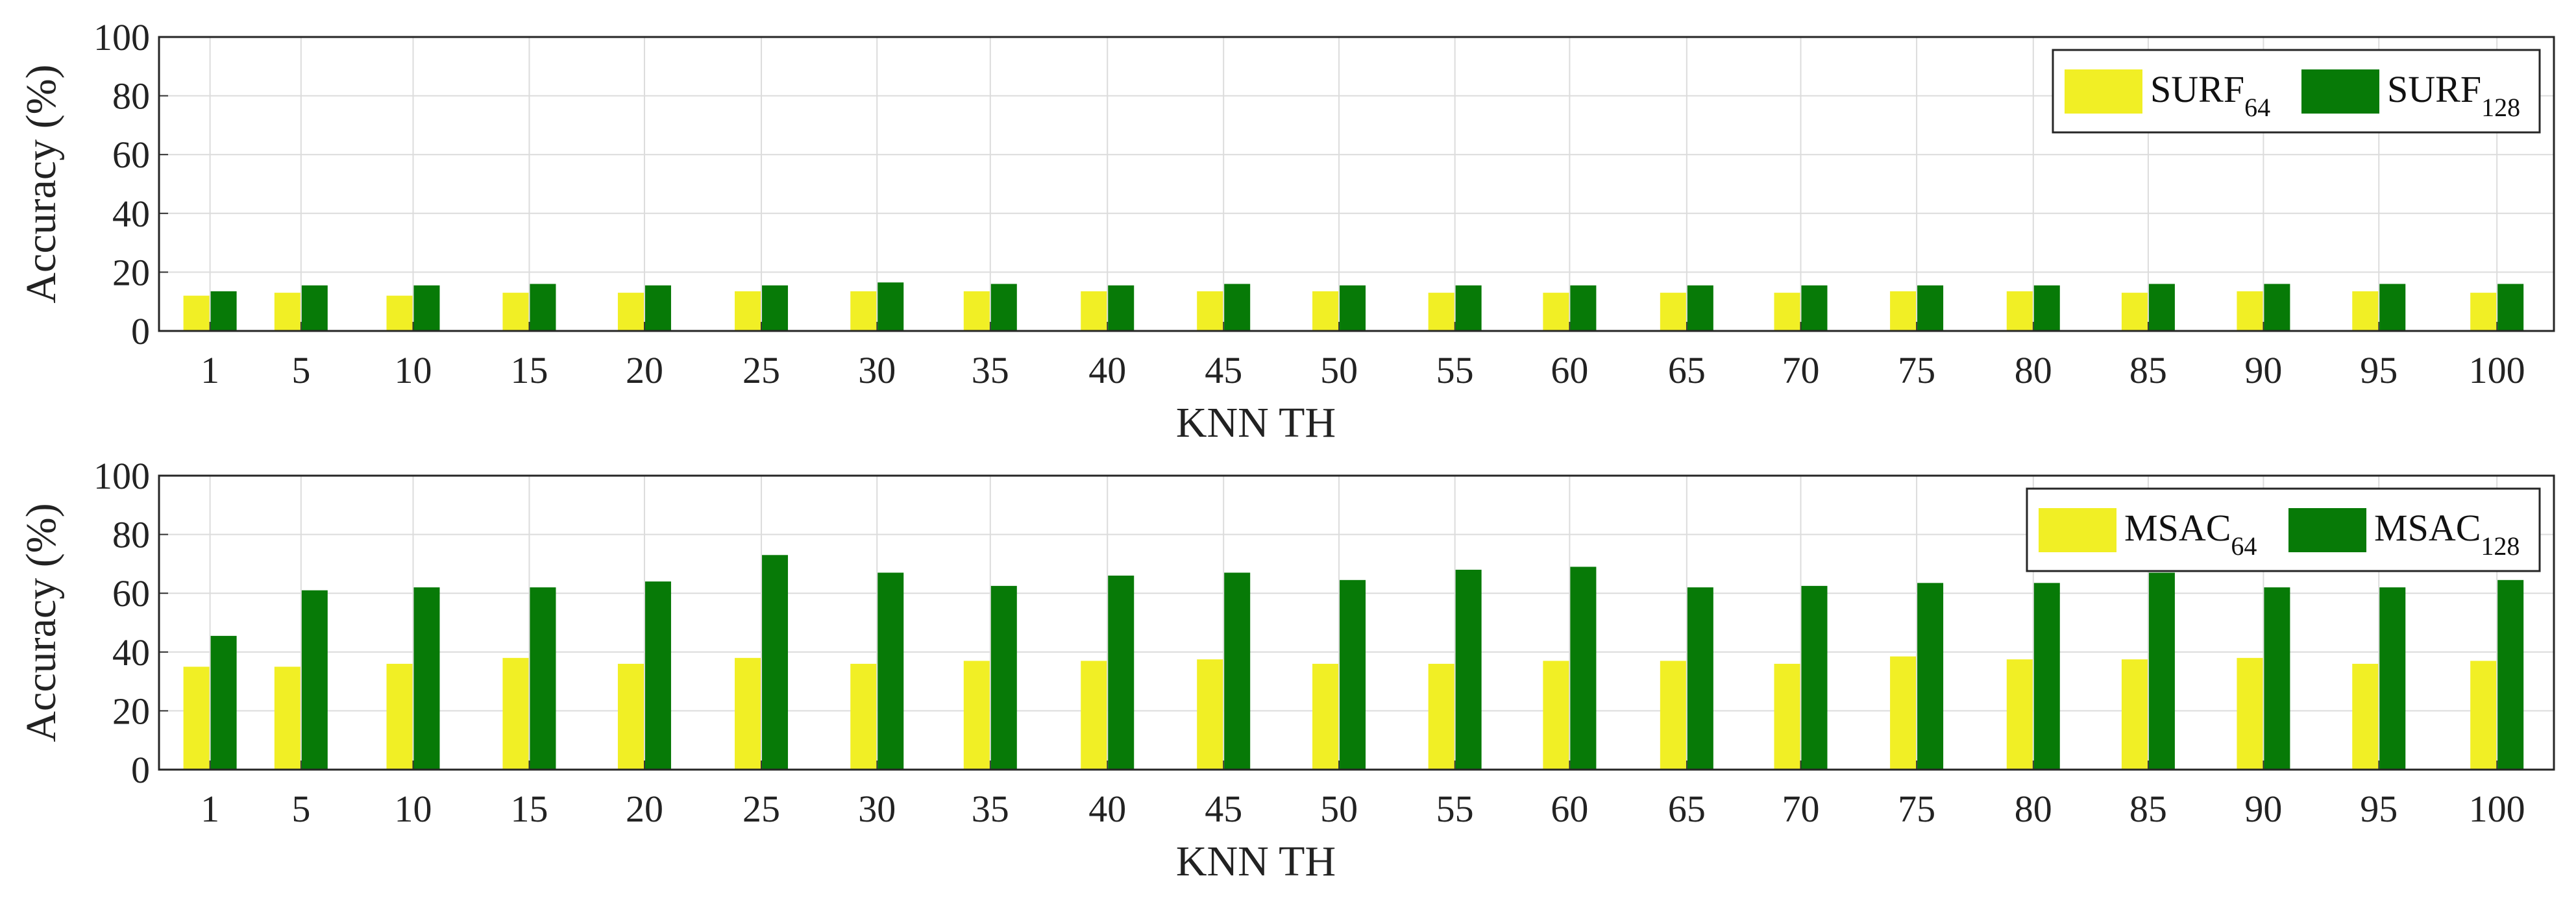  I want to click on x-tick-label: 15, so click(529, 809).